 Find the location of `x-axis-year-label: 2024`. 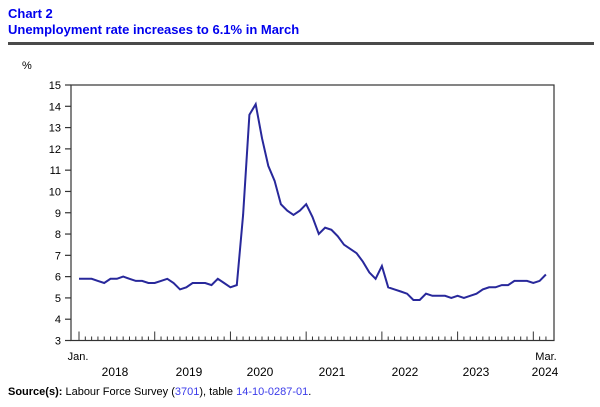

x-axis-year-label: 2024 is located at coordinates (545, 372).